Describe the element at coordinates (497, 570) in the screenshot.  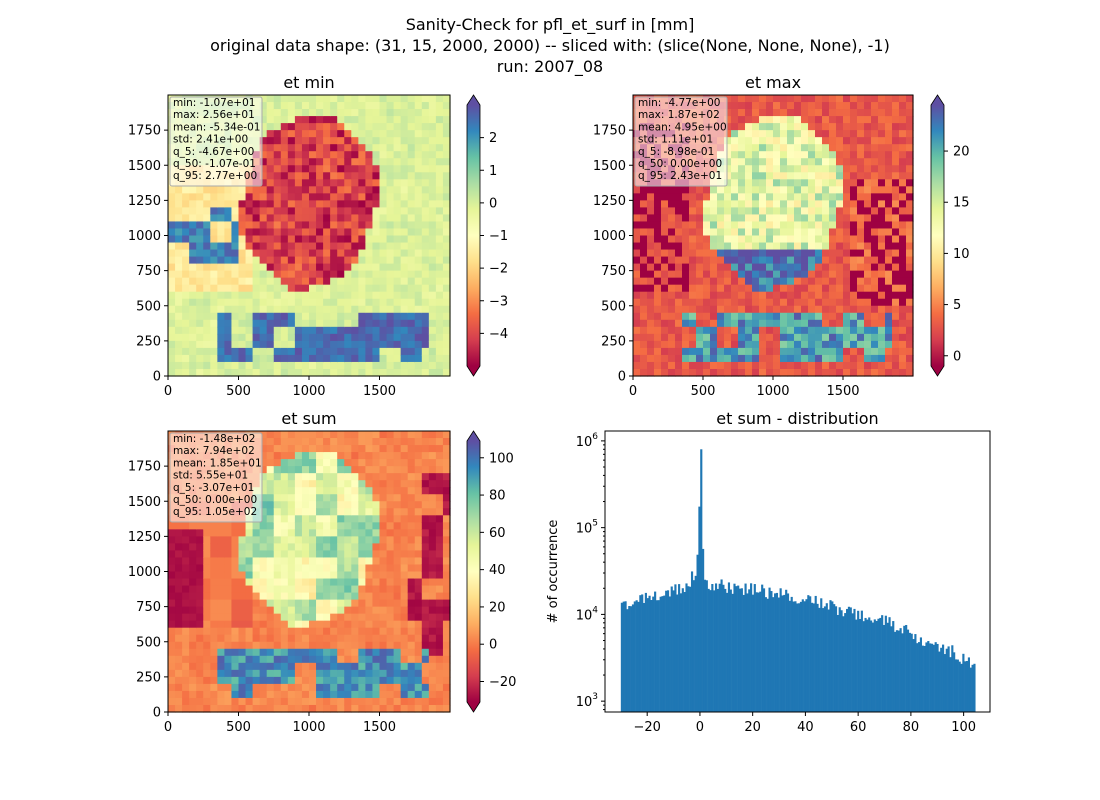
I see `colorbar-tick-label: 40` at that location.